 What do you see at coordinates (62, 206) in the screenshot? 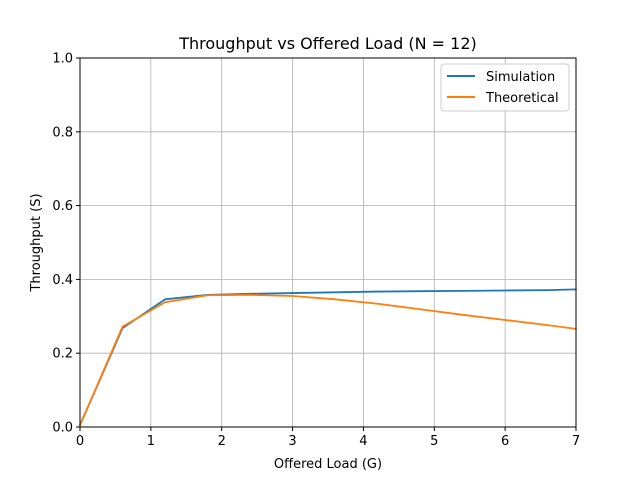
I see `y-tick-label: 0.6` at bounding box center [62, 206].